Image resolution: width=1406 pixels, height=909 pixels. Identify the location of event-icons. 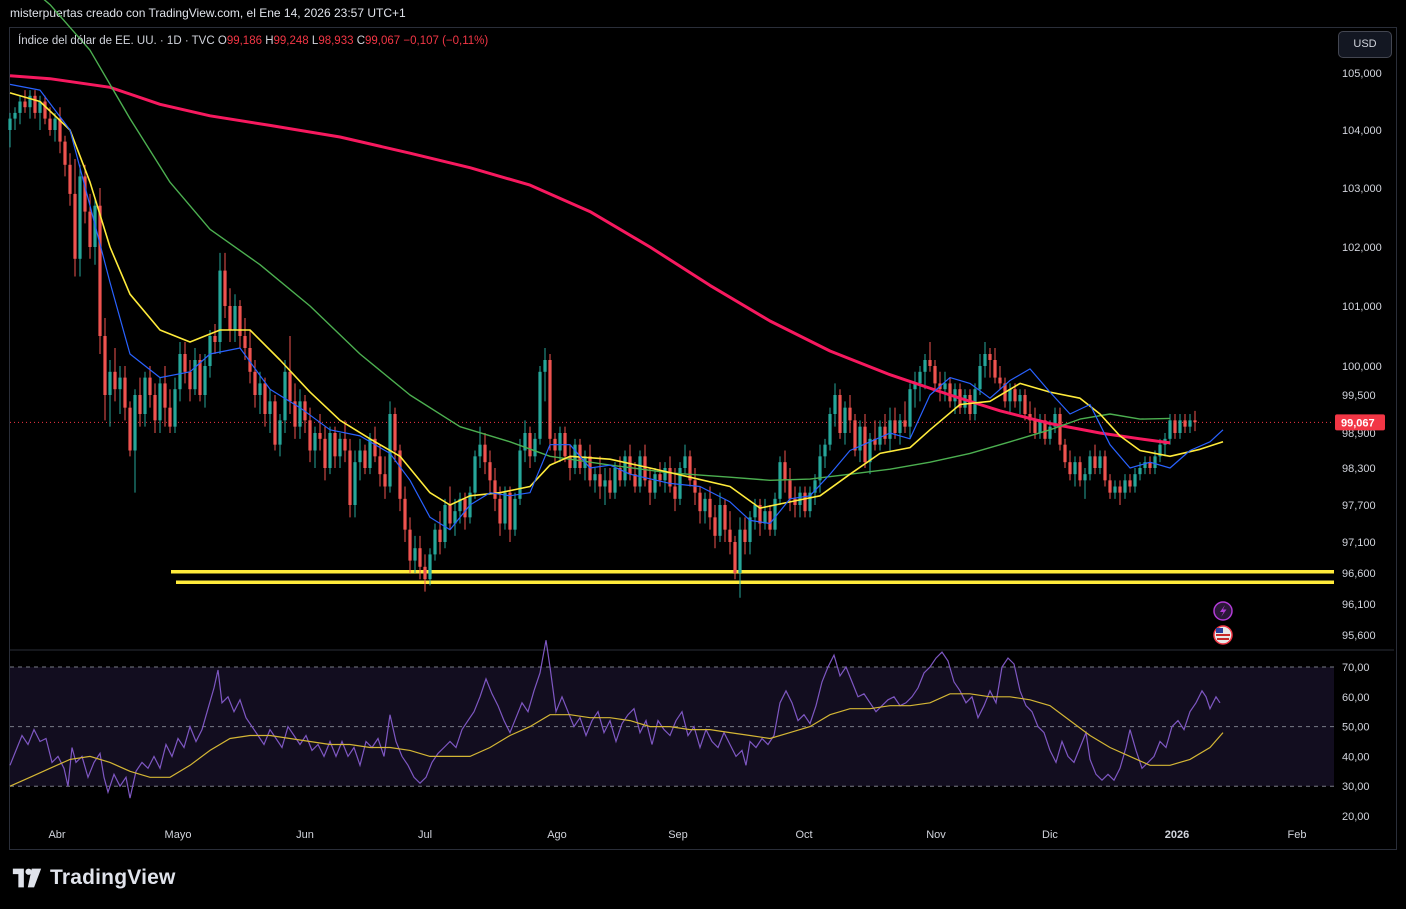
(1223, 623).